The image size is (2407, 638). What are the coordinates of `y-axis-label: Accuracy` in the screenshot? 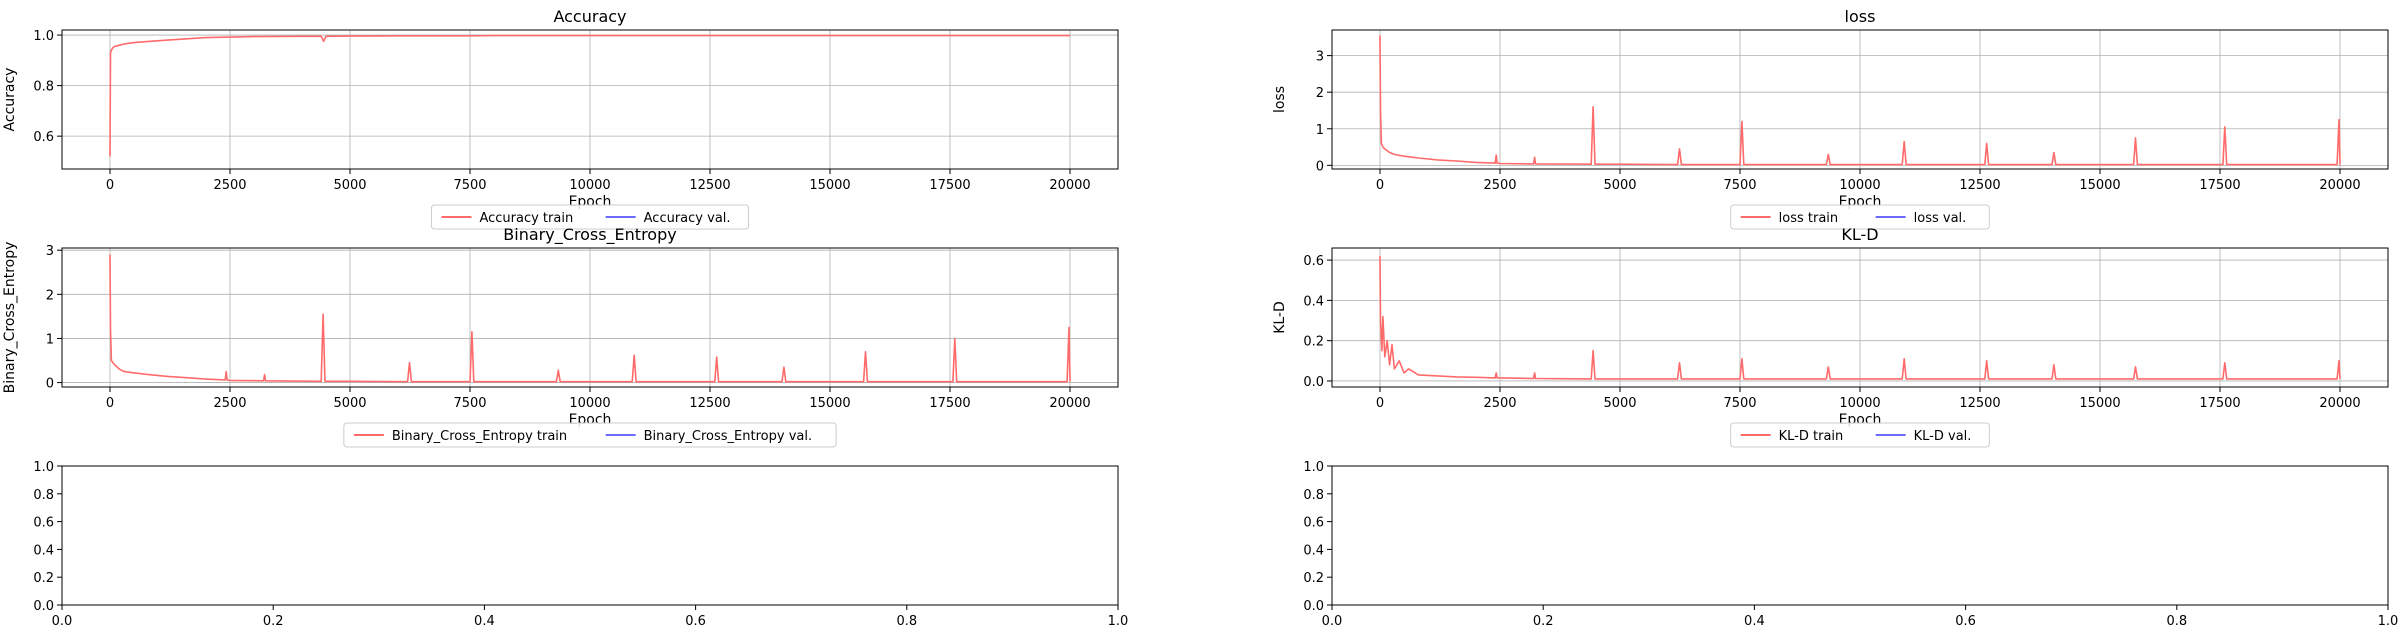 It's located at (10, 100).